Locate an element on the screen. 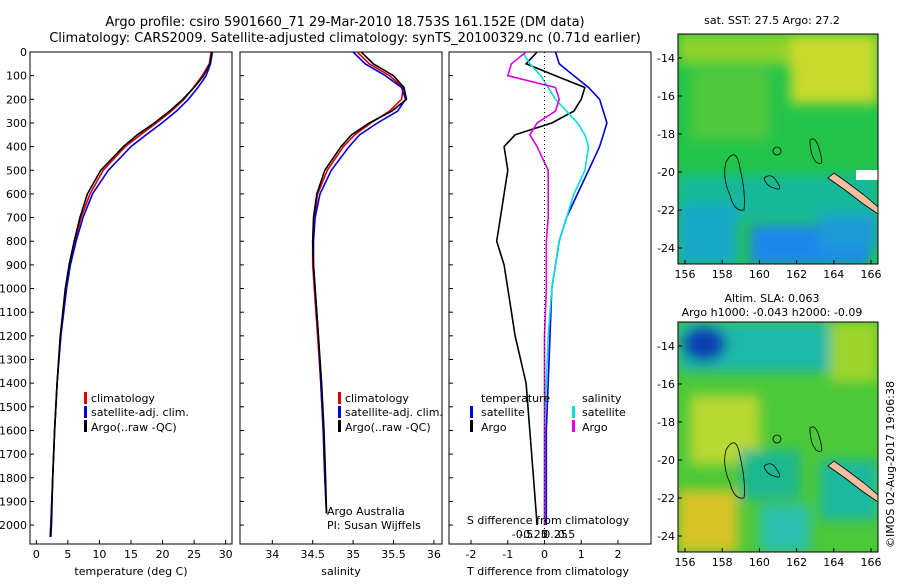 The image size is (900, 584). legend-label-temp-argo: Argo is located at coordinates (494, 427).